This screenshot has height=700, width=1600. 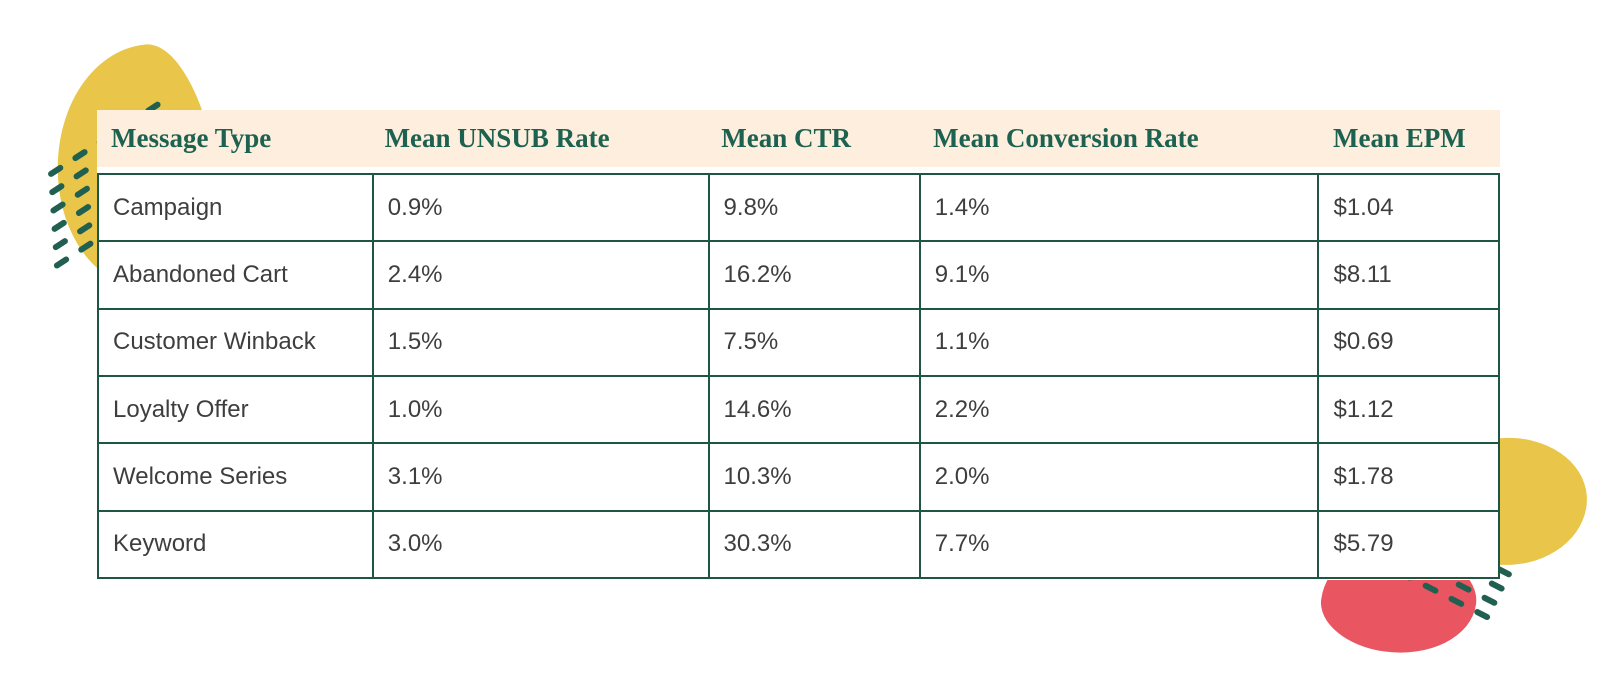 I want to click on cell-unsub-rate: 3.0%, so click(x=539, y=544).